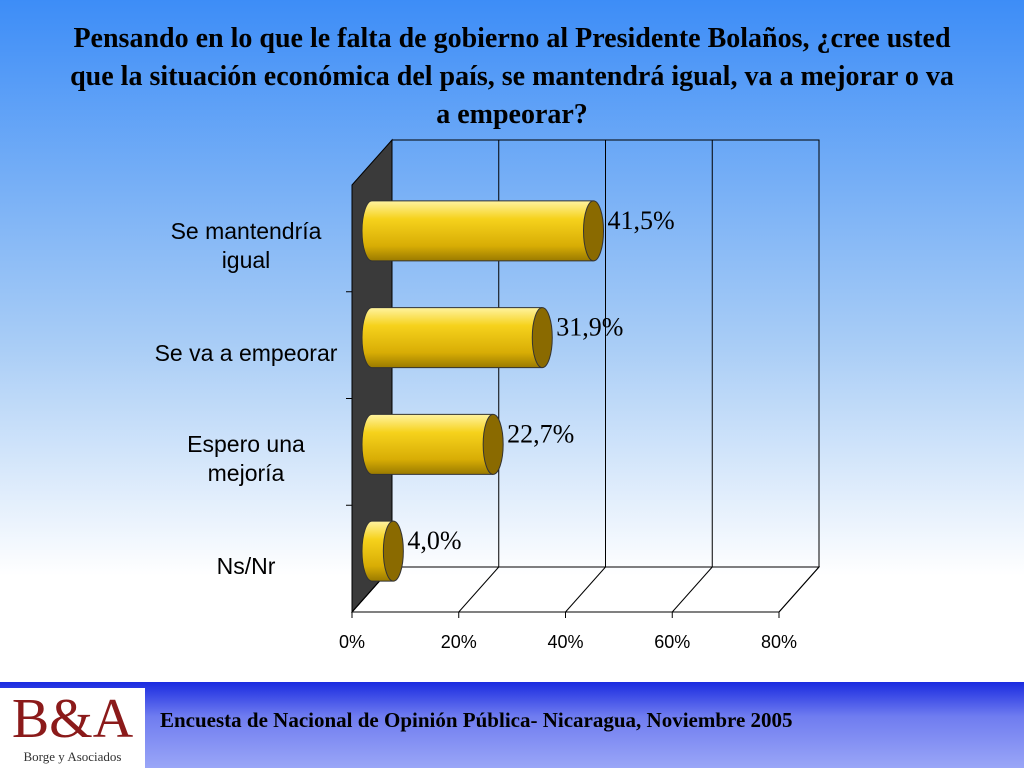 The image size is (1024, 768). Describe the element at coordinates (352, 642) in the screenshot. I see `x-tick-label: 0%` at that location.